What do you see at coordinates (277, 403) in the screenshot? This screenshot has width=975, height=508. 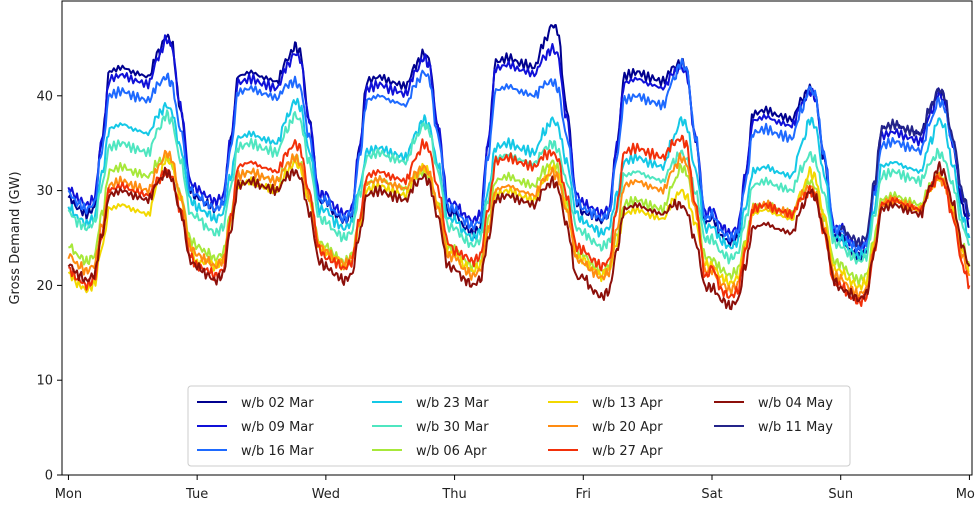 I see `legend-label: w/b 02 Mar` at bounding box center [277, 403].